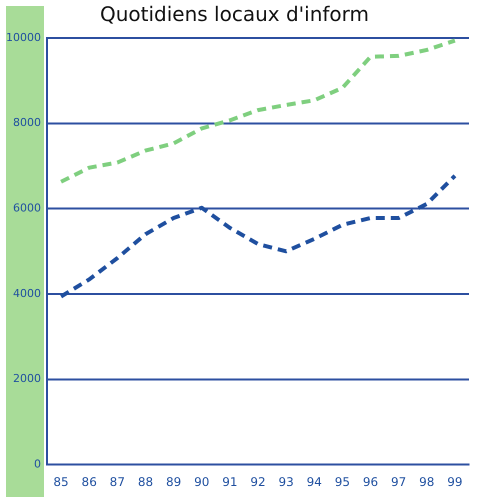 This screenshot has width=481, height=497. Describe the element at coordinates (37, 463) in the screenshot. I see `y-tick-label: 0` at that location.